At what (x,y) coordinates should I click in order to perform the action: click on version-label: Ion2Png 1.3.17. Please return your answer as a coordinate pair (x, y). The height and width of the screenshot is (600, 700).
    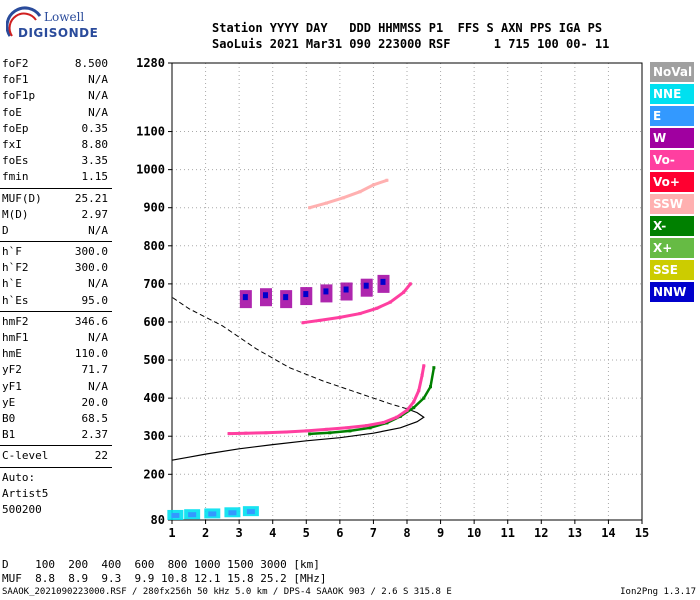
    Looking at the image, I should click on (658, 592).